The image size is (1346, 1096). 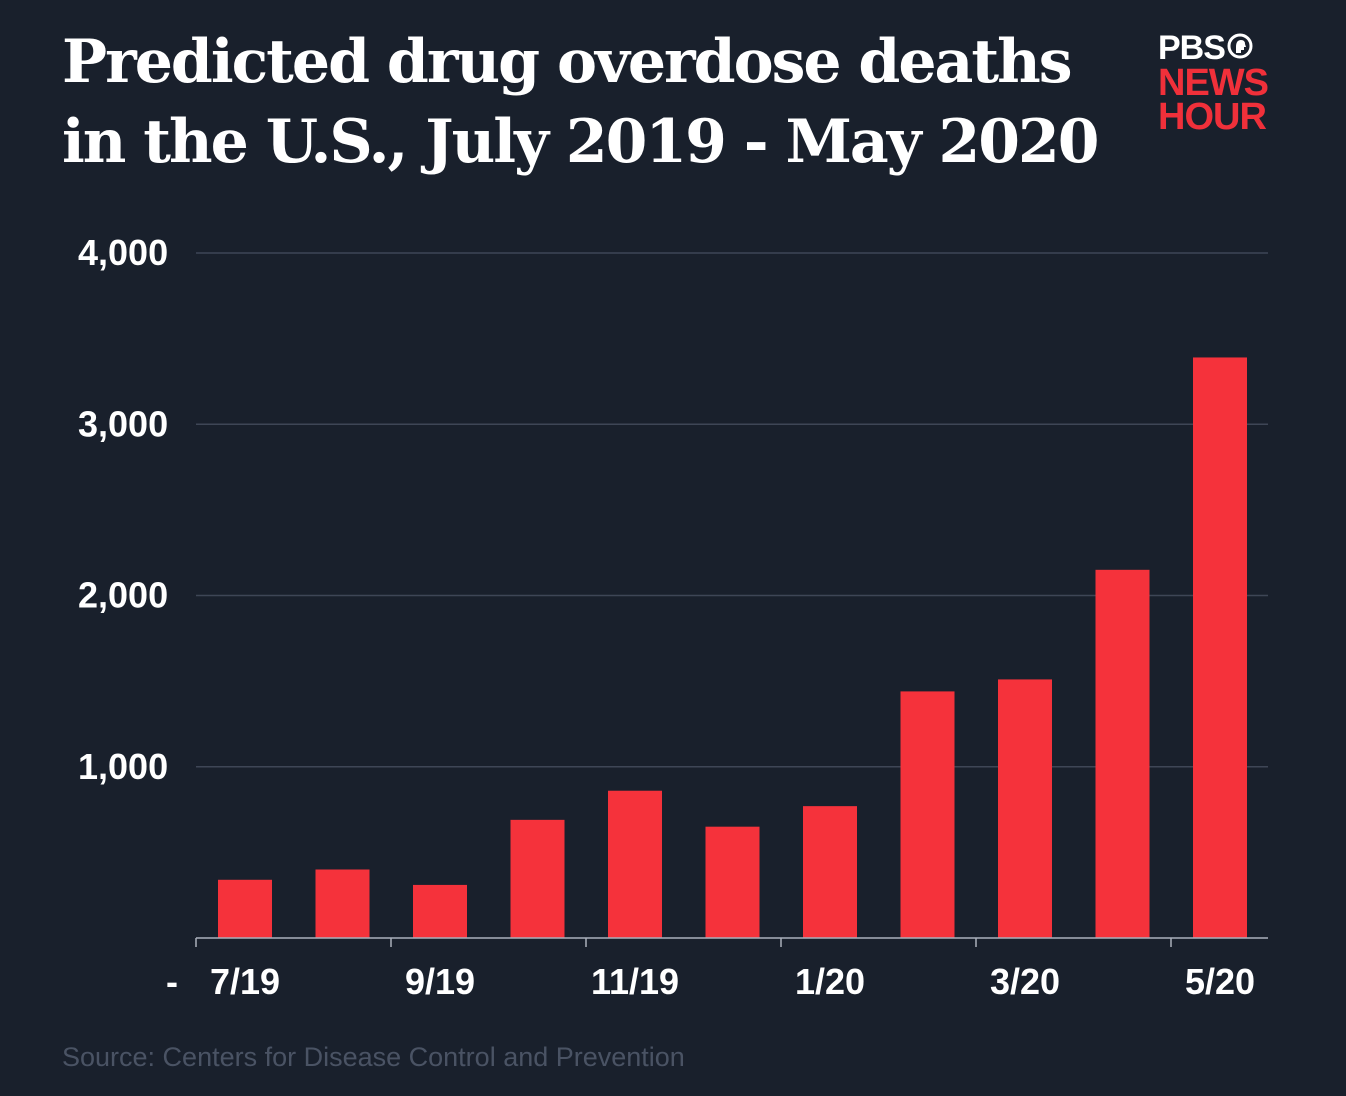 I want to click on pbs-newshour-logo: PBS NEWS HOUR, so click(x=1218, y=84).